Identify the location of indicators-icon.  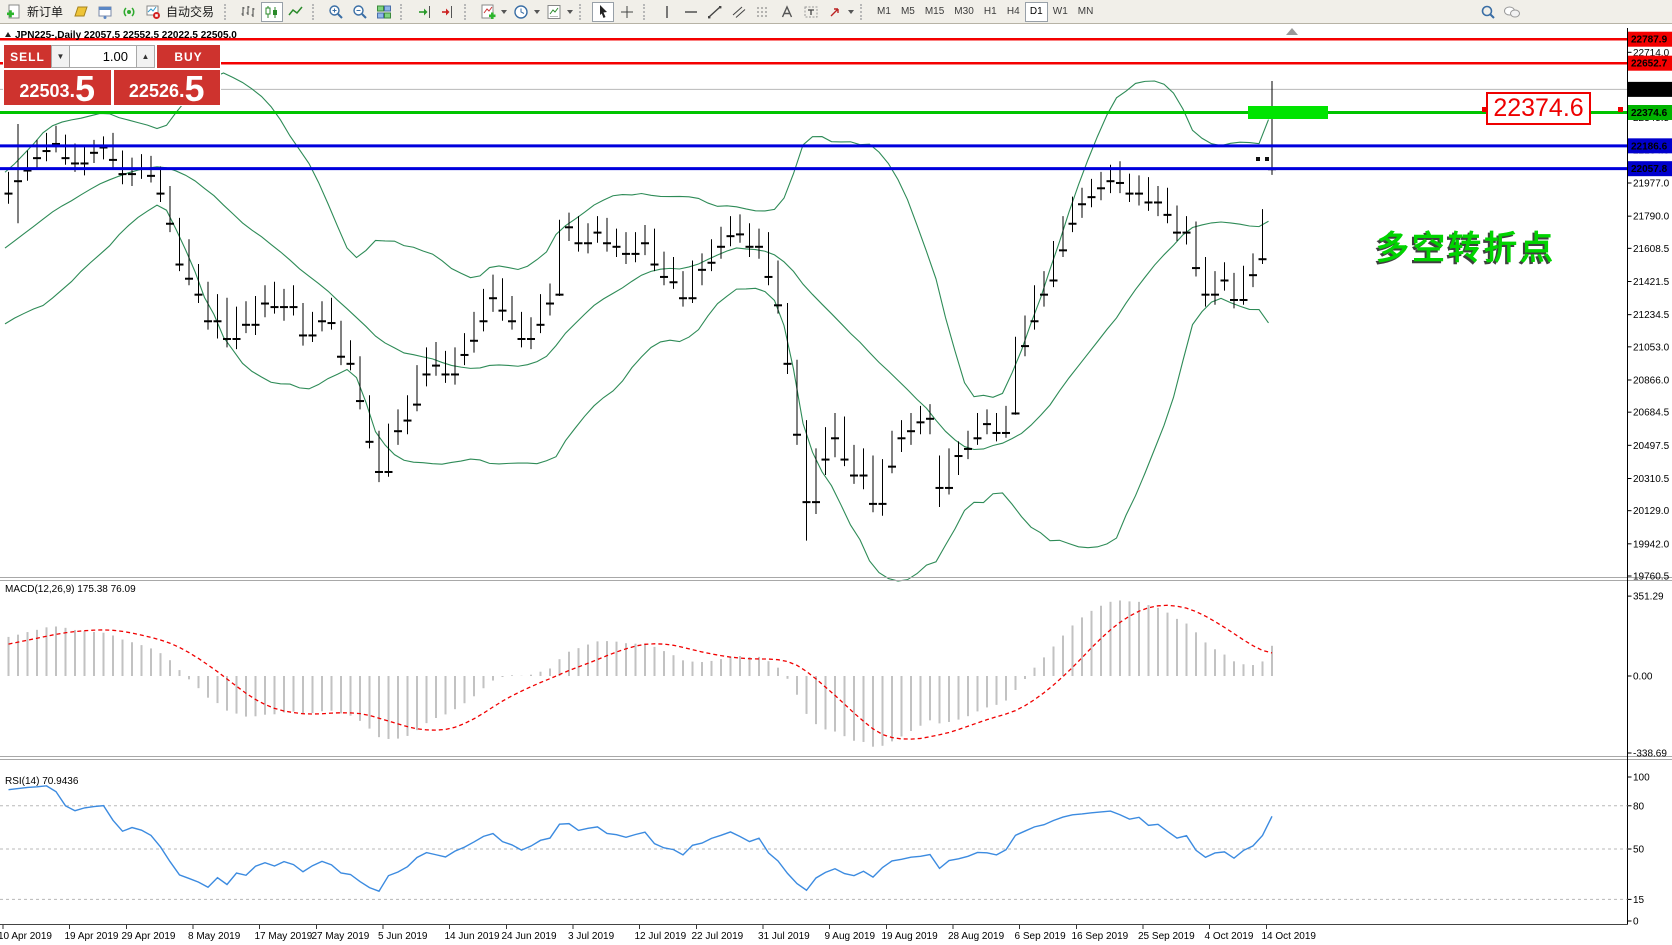
(488, 12).